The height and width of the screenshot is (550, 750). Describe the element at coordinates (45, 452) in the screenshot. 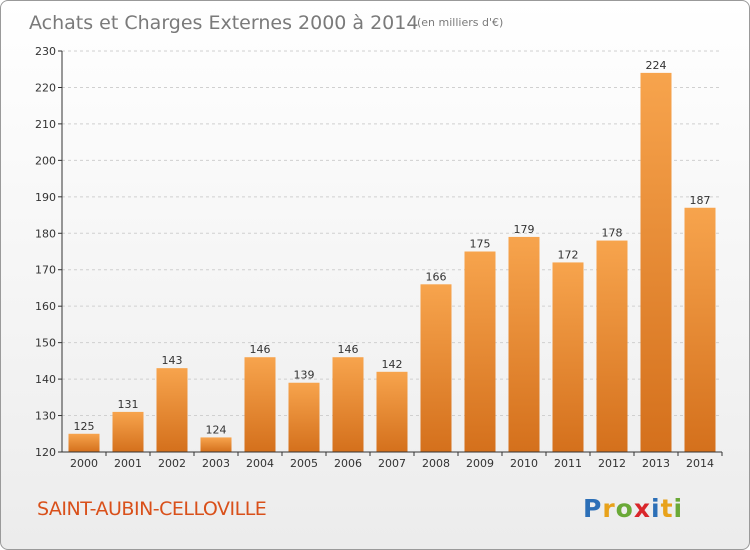

I see `y-tick-label: 120` at that location.